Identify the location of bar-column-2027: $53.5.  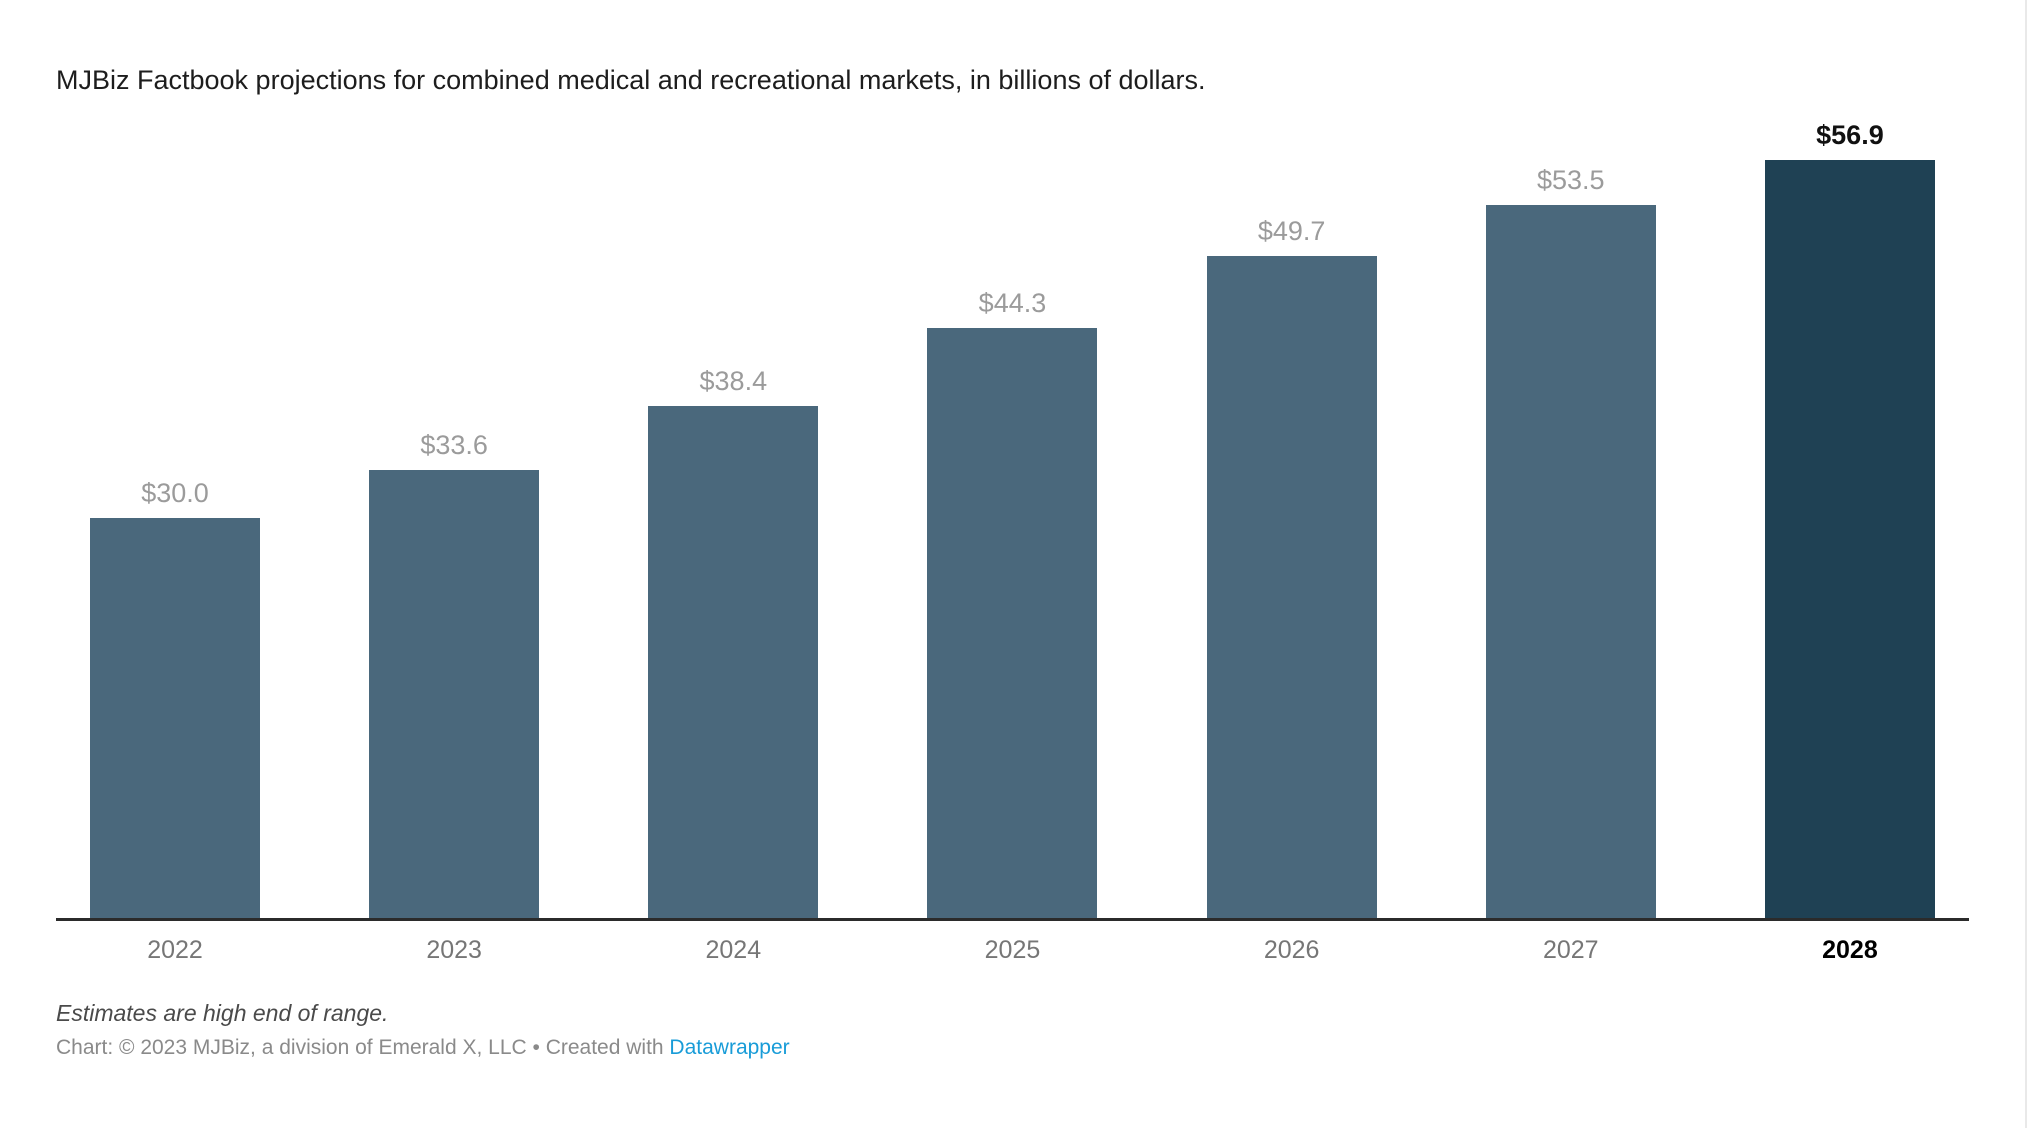
(1570, 541).